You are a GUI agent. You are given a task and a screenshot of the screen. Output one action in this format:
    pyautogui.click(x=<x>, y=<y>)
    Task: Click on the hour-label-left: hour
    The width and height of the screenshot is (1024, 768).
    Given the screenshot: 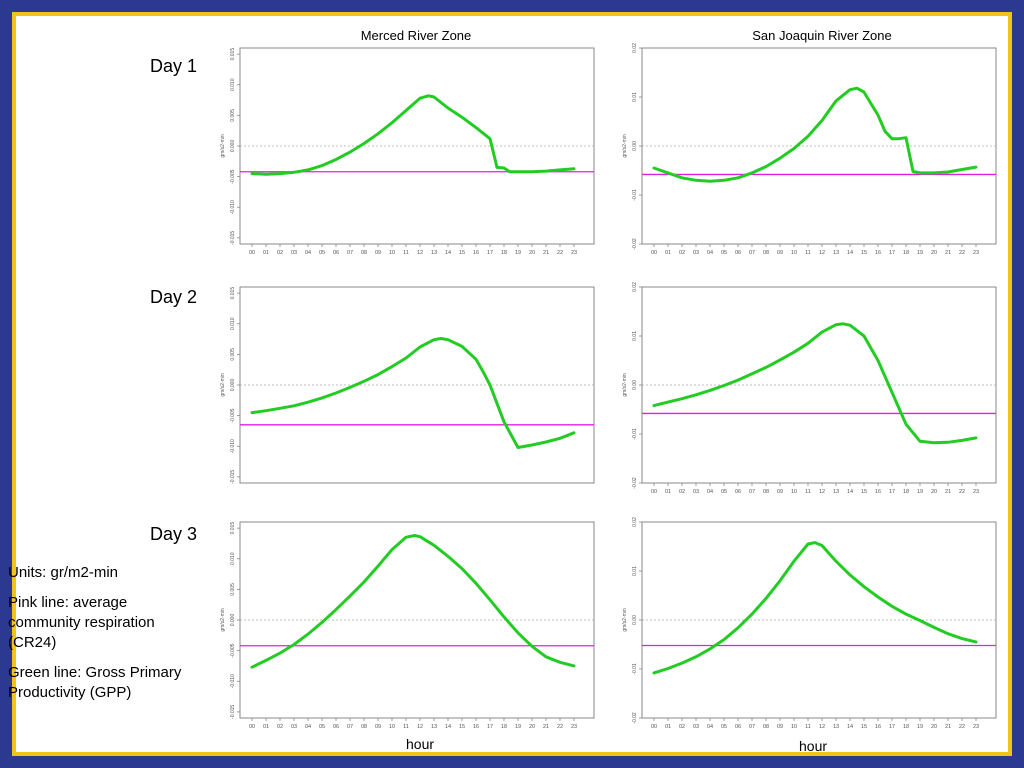 What is the action you would take?
    pyautogui.click(x=420, y=744)
    